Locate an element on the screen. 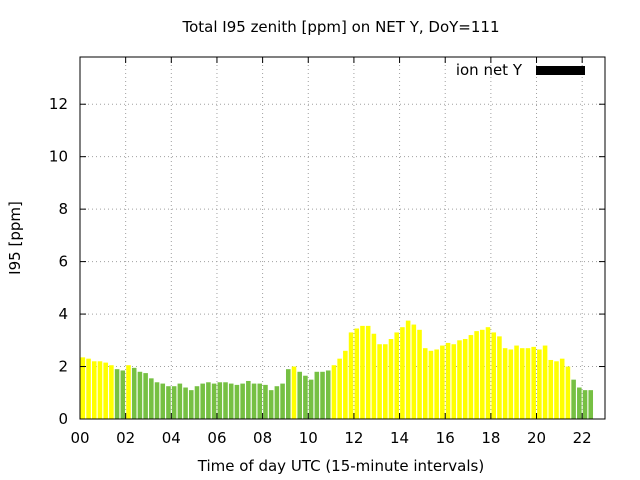  y-axis-label: I95 [ppm] is located at coordinates (15, 238).